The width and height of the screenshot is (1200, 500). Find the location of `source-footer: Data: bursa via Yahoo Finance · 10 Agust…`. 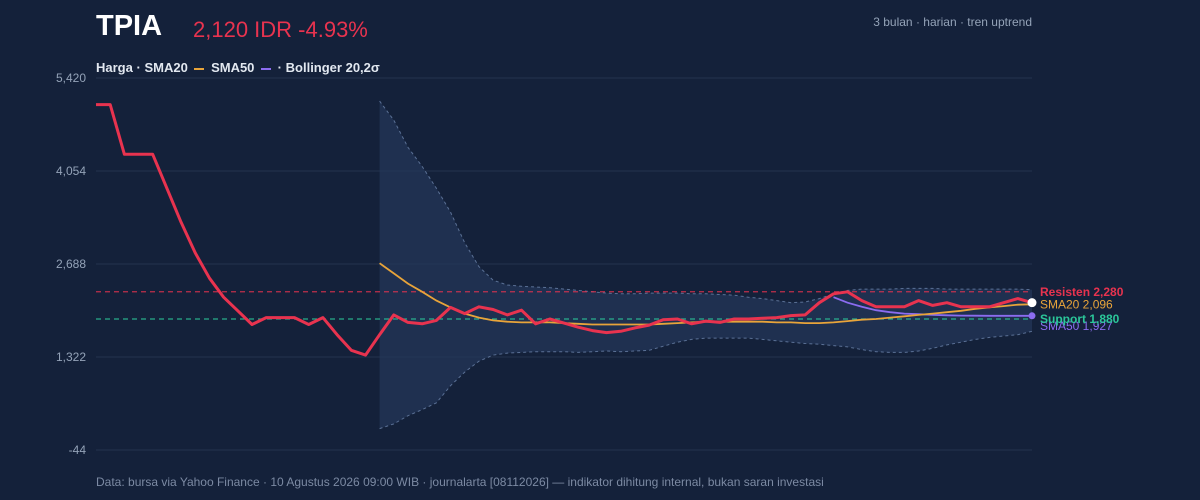

source-footer: Data: bursa via Yahoo Finance · 10 Agust… is located at coordinates (460, 482).